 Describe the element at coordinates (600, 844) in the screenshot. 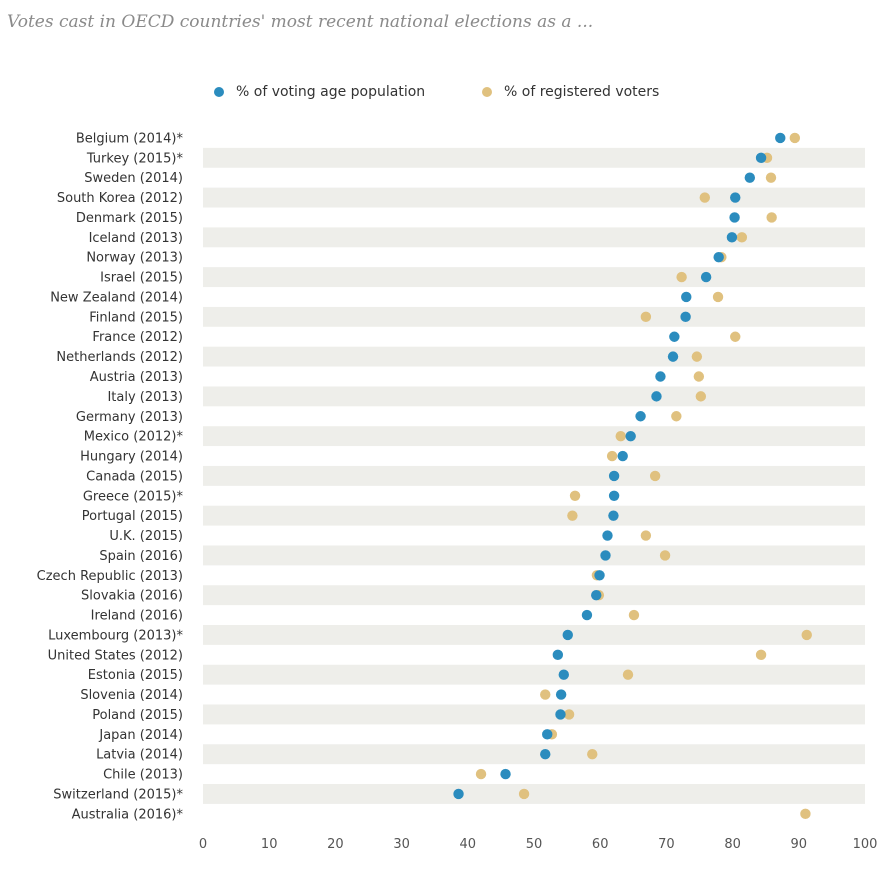

I see `x-tick-label: 60` at that location.